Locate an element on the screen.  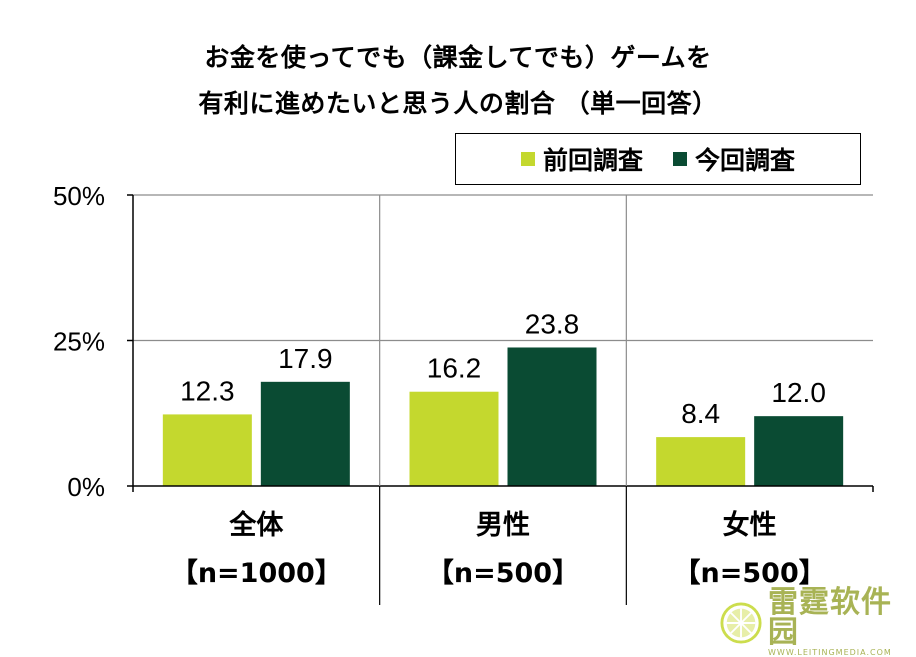
category-sample-2: 【n=500】 is located at coordinates (750, 573).